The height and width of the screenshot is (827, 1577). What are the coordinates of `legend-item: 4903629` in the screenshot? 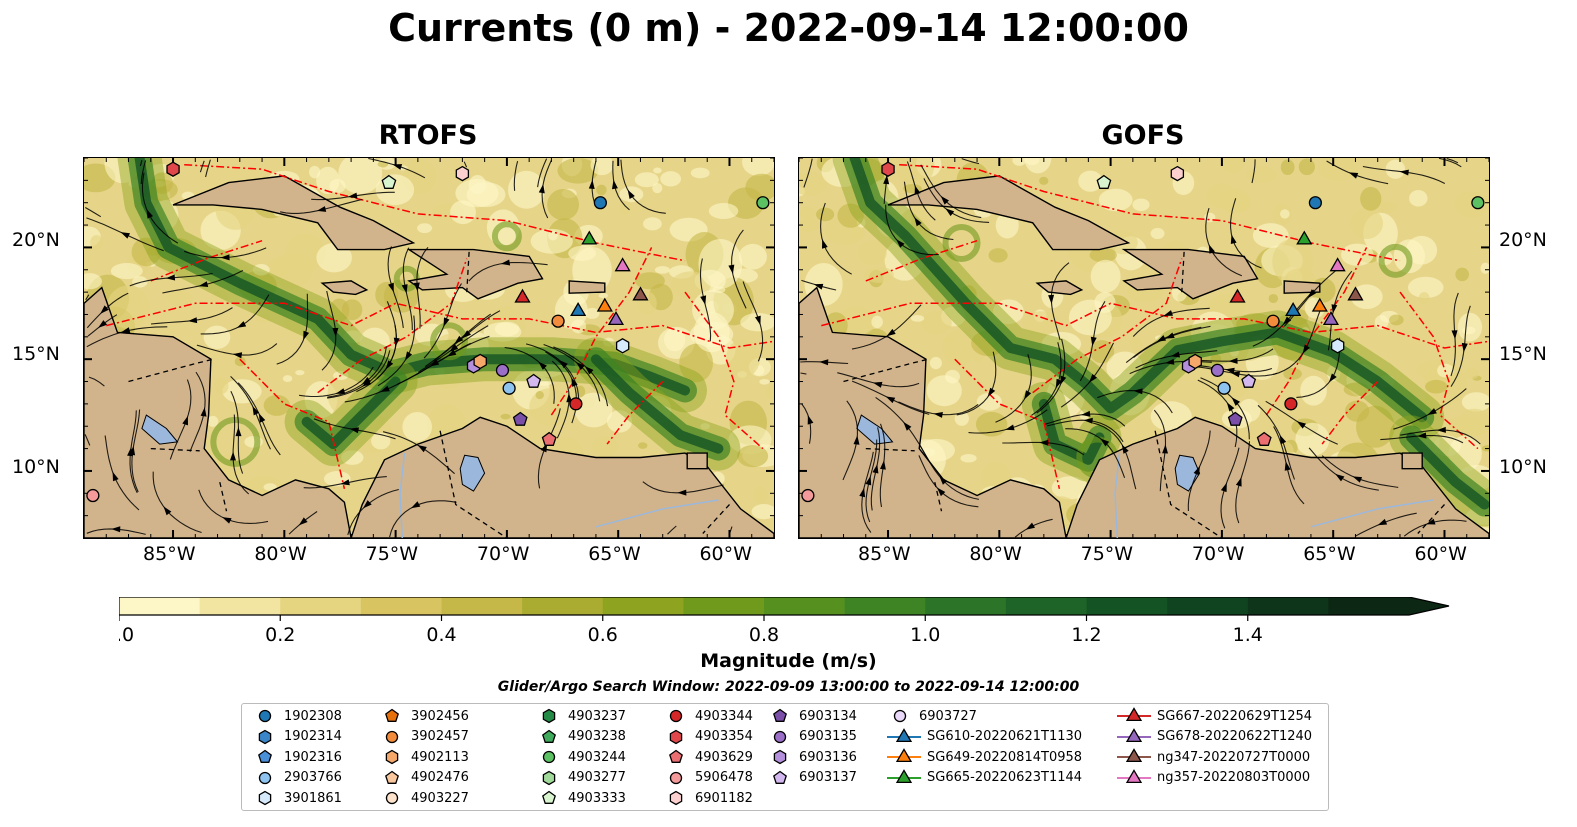 It's located at (708, 757).